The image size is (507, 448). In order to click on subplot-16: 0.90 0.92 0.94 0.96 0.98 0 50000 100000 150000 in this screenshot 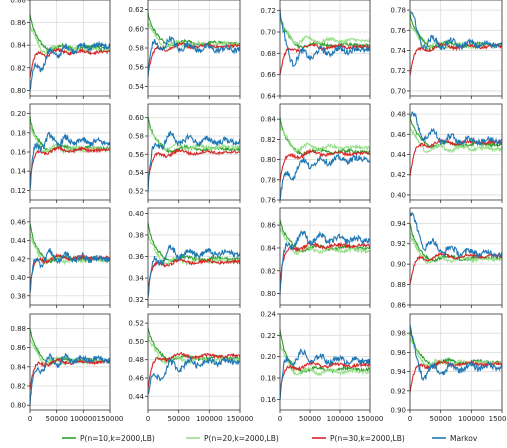, I will do `click(448, 368)`.